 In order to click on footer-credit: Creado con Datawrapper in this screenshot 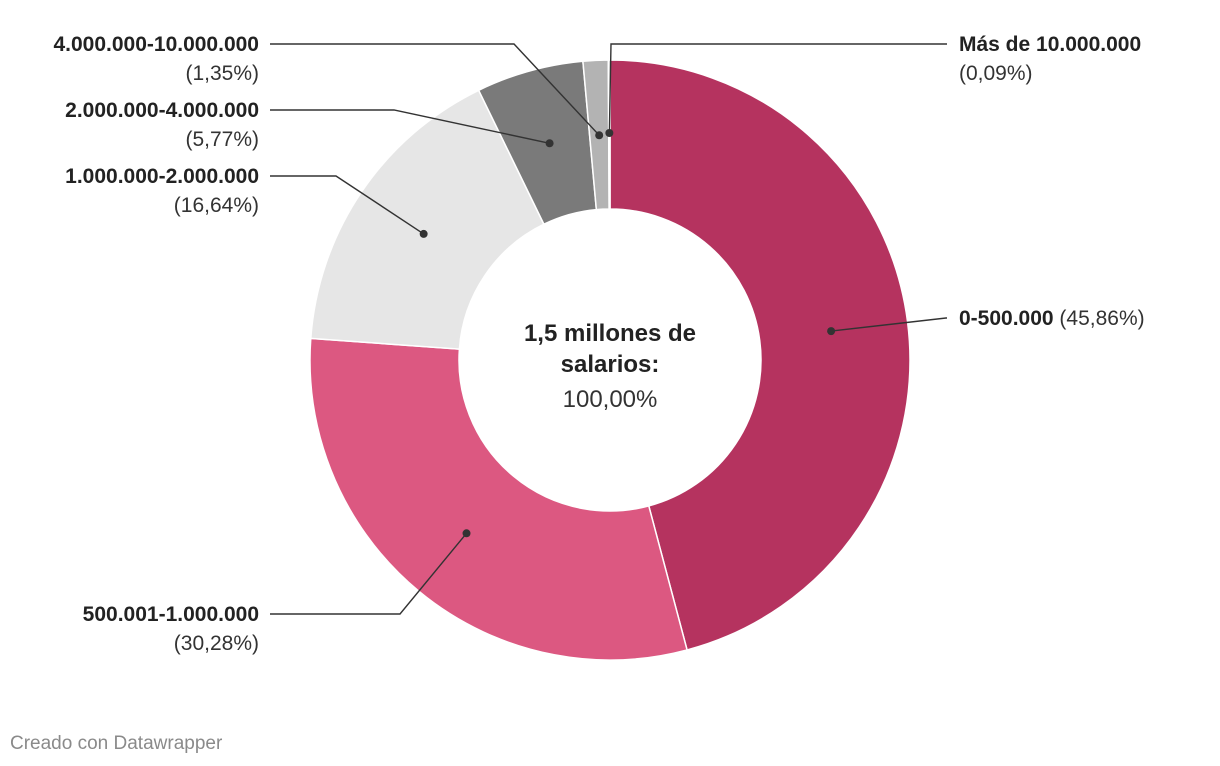, I will do `click(116, 743)`.